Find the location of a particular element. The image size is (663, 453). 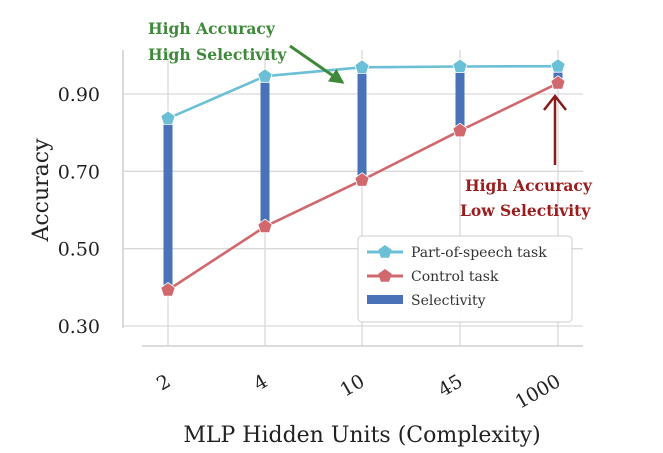

y-tick-label: 0.30 is located at coordinates (79, 327).